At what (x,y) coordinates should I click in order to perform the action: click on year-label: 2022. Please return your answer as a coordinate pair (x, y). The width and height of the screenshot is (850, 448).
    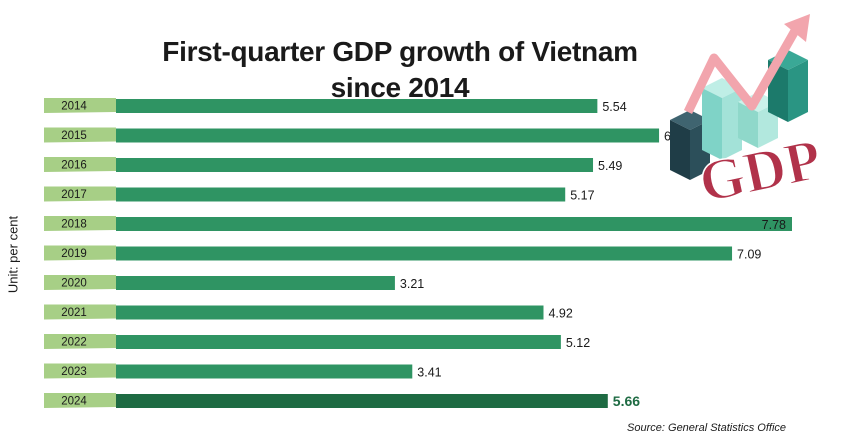
    Looking at the image, I should click on (74, 343).